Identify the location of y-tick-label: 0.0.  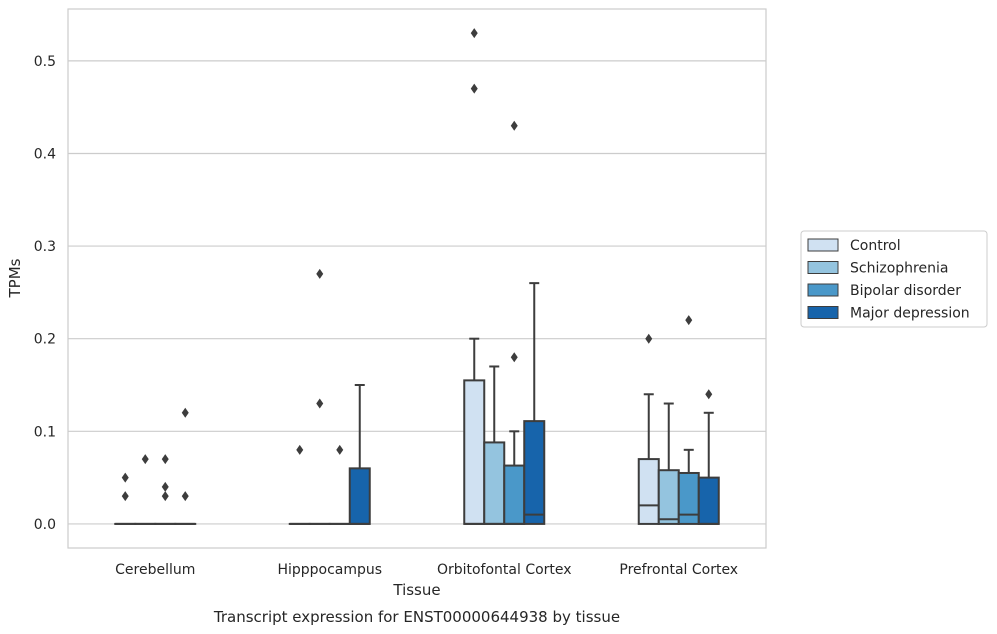
(45, 525).